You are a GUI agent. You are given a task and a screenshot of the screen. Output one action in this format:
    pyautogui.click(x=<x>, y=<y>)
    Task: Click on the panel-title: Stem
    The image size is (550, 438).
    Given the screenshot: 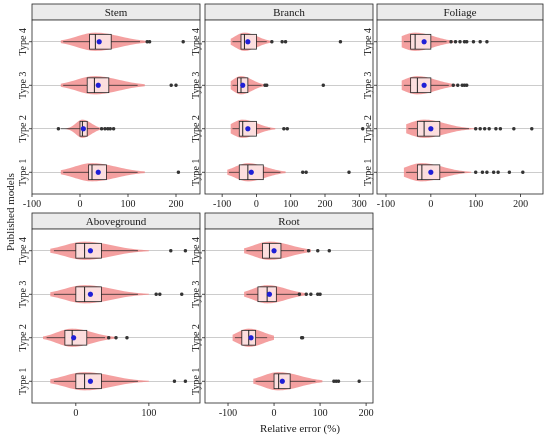 What is the action you would take?
    pyautogui.click(x=116, y=13)
    